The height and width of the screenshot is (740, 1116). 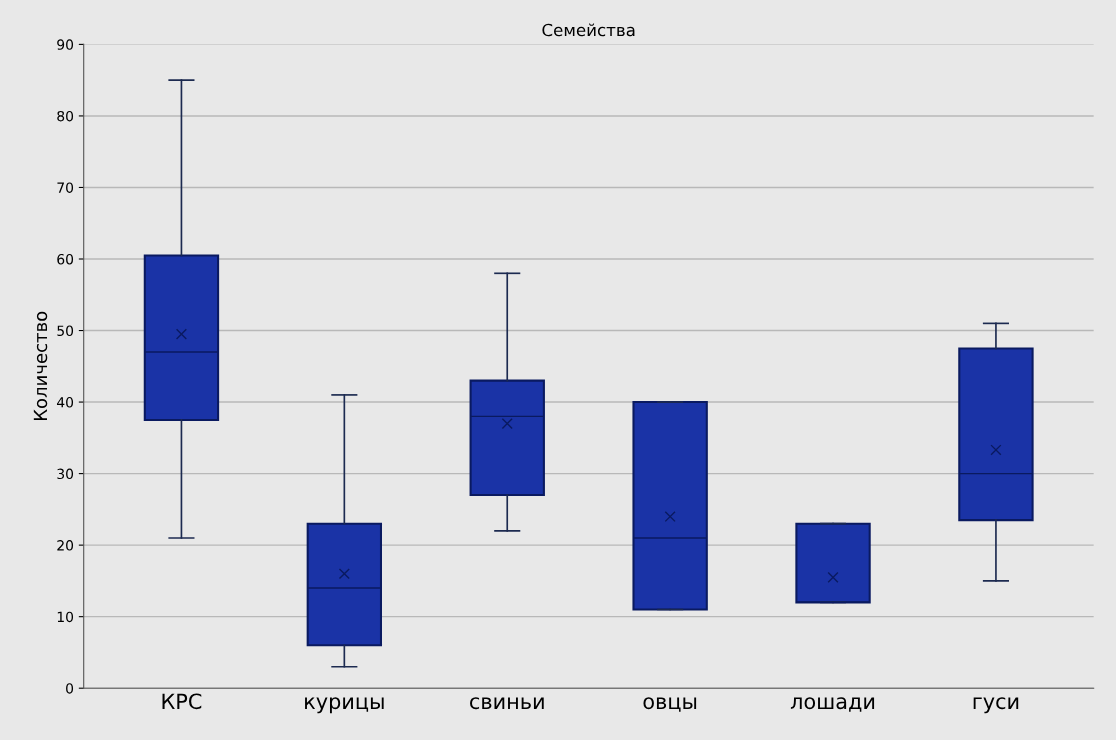 I want to click on y-tick-label: 30, so click(x=65, y=474).